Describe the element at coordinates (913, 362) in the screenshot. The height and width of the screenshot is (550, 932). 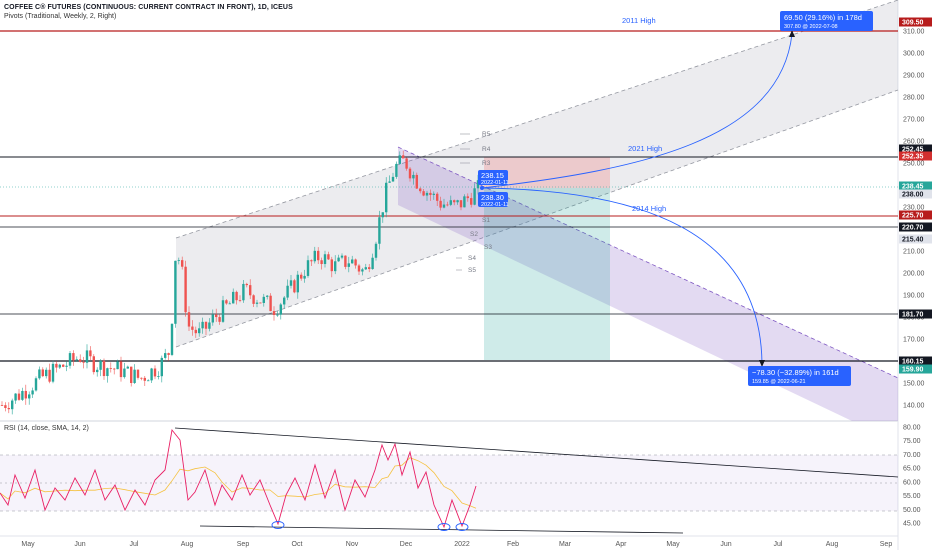
I see `price-tag-text: 160.15` at that location.